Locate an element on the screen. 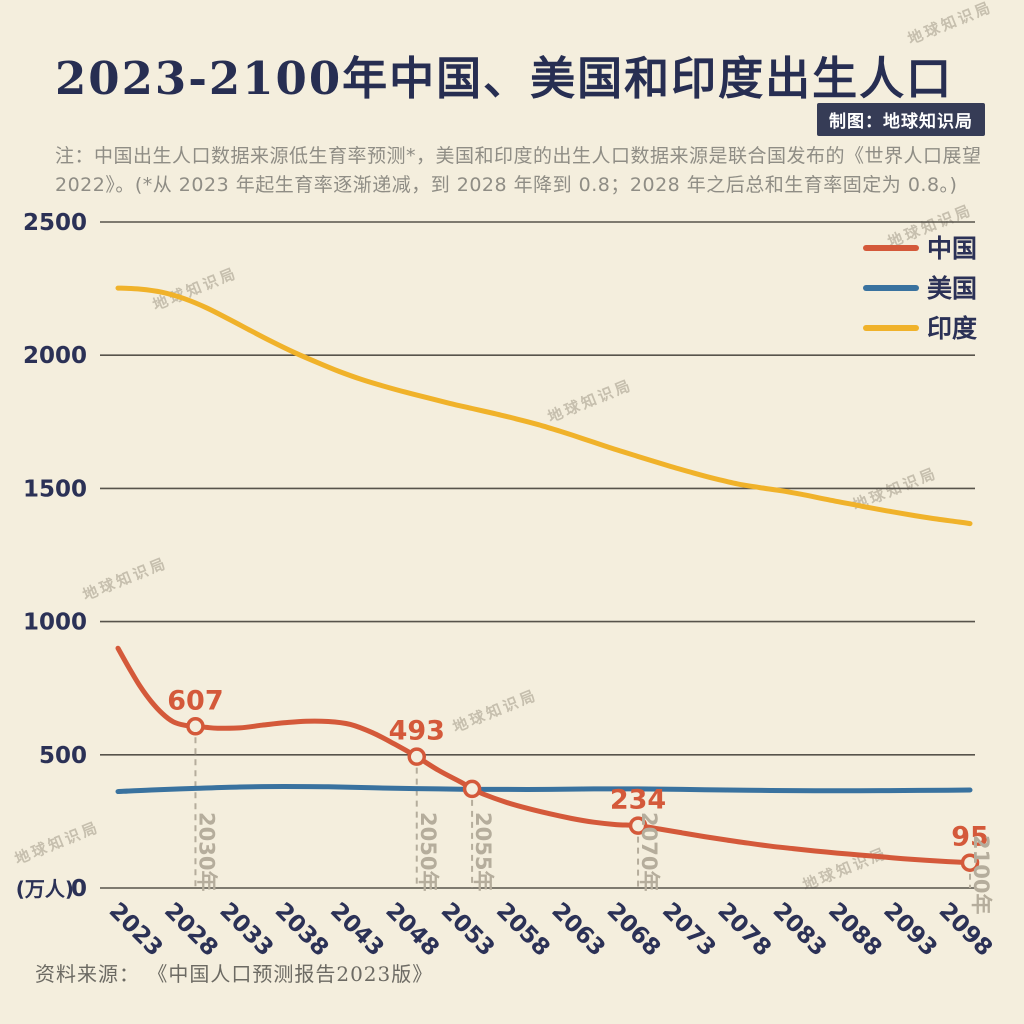  legend-label-中国: 中国 is located at coordinates (952, 248).